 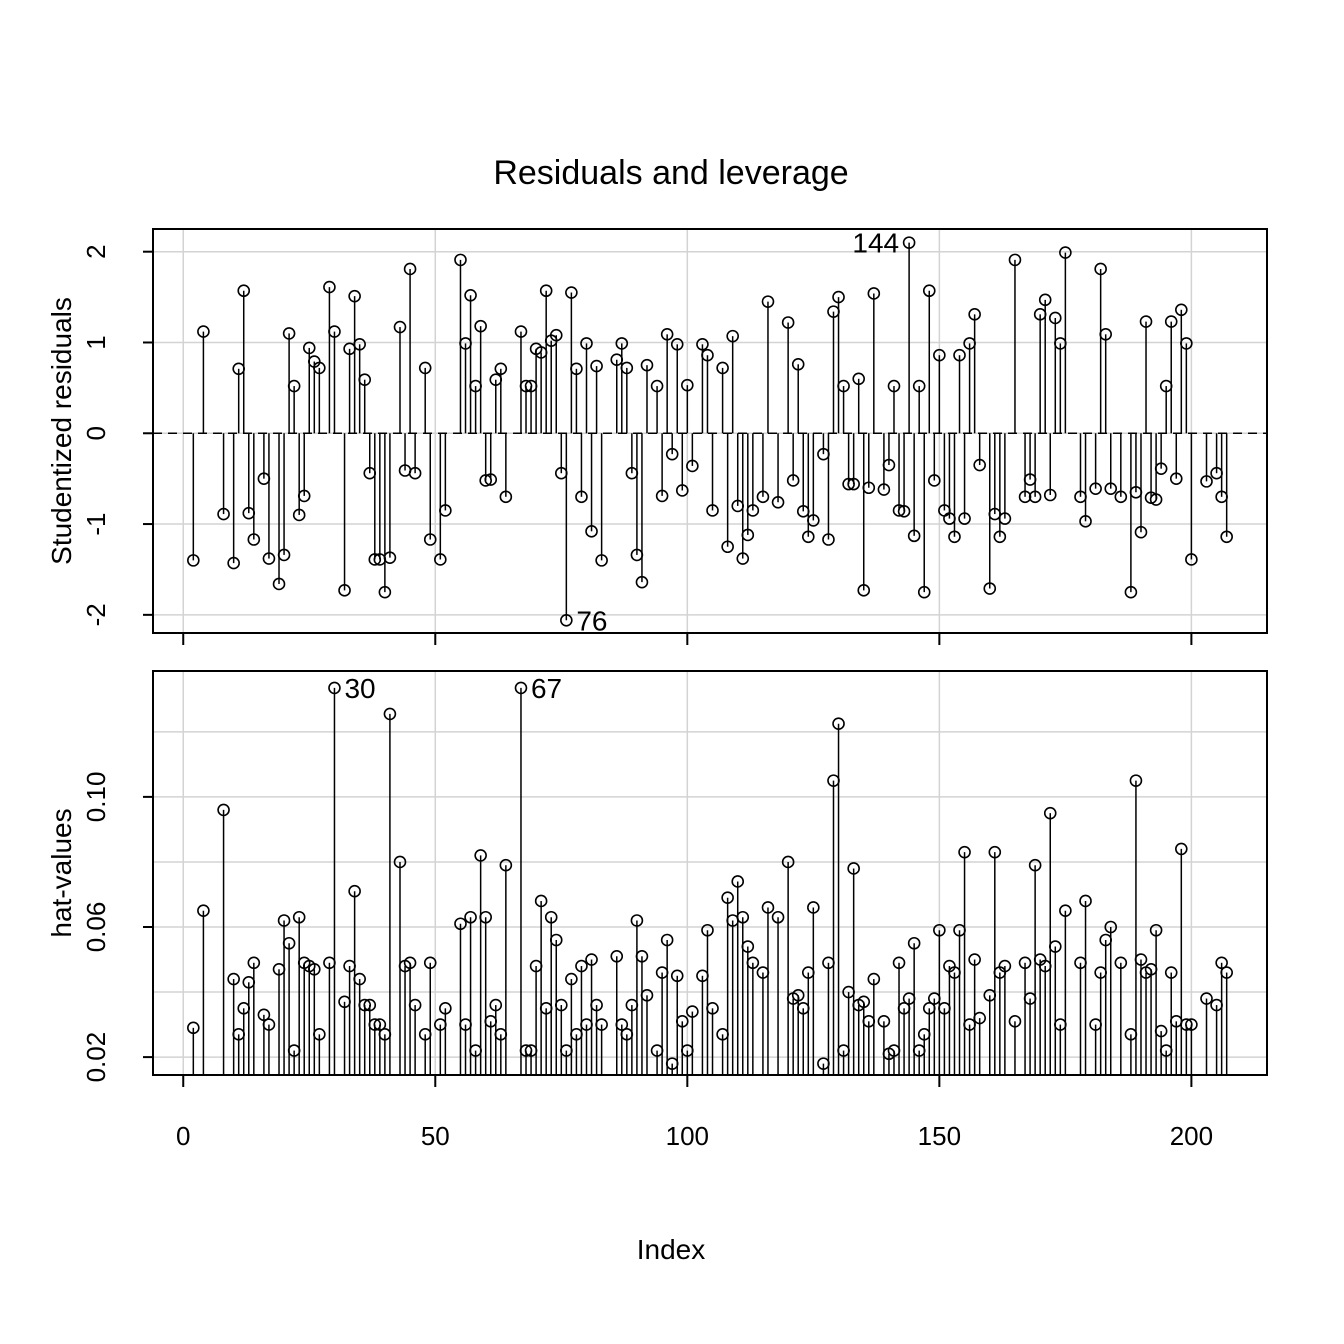 What do you see at coordinates (359, 688) in the screenshot?
I see `point-label: 30` at bounding box center [359, 688].